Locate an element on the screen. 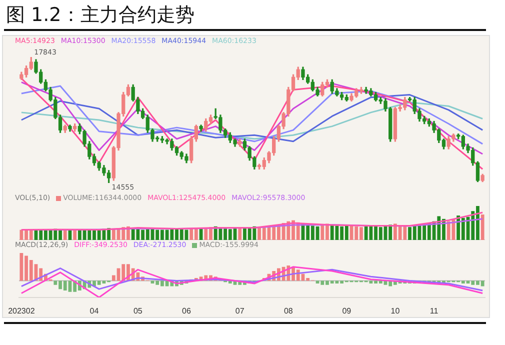 Image resolution: width=505 pixels, height=345 pixels. x-tick-label: 04 is located at coordinates (95, 311).